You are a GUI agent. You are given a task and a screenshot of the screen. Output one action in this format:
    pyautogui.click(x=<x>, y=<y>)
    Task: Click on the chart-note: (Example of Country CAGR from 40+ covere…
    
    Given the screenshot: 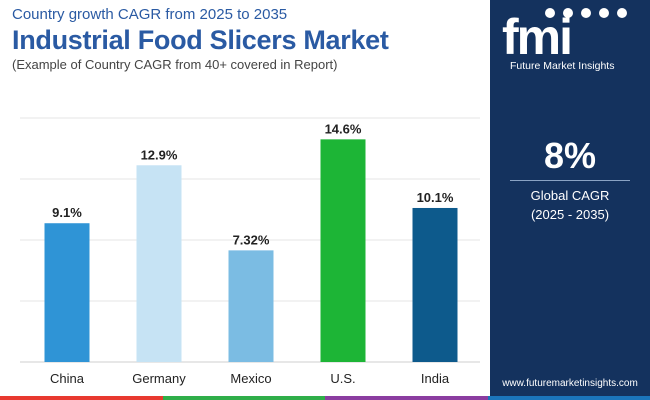 What is the action you would take?
    pyautogui.click(x=175, y=64)
    